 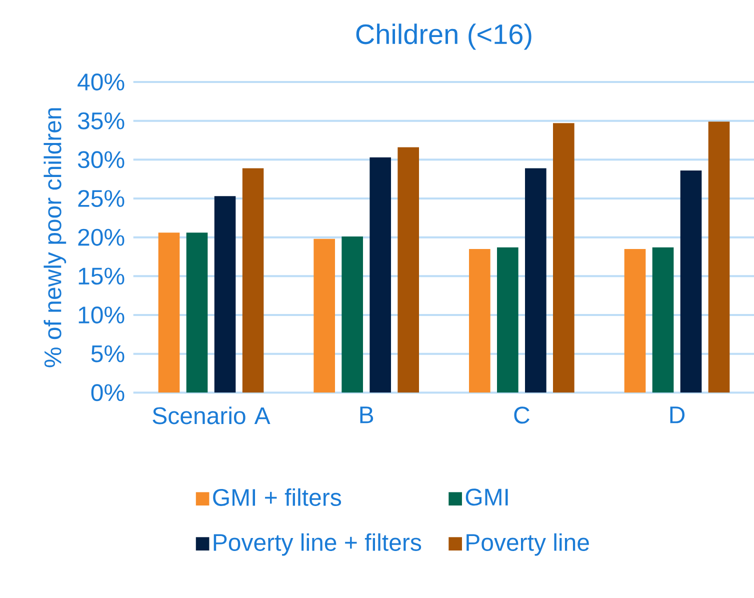 What do you see at coordinates (211, 415) in the screenshot?
I see `x-tick-label: Scenario A` at bounding box center [211, 415].